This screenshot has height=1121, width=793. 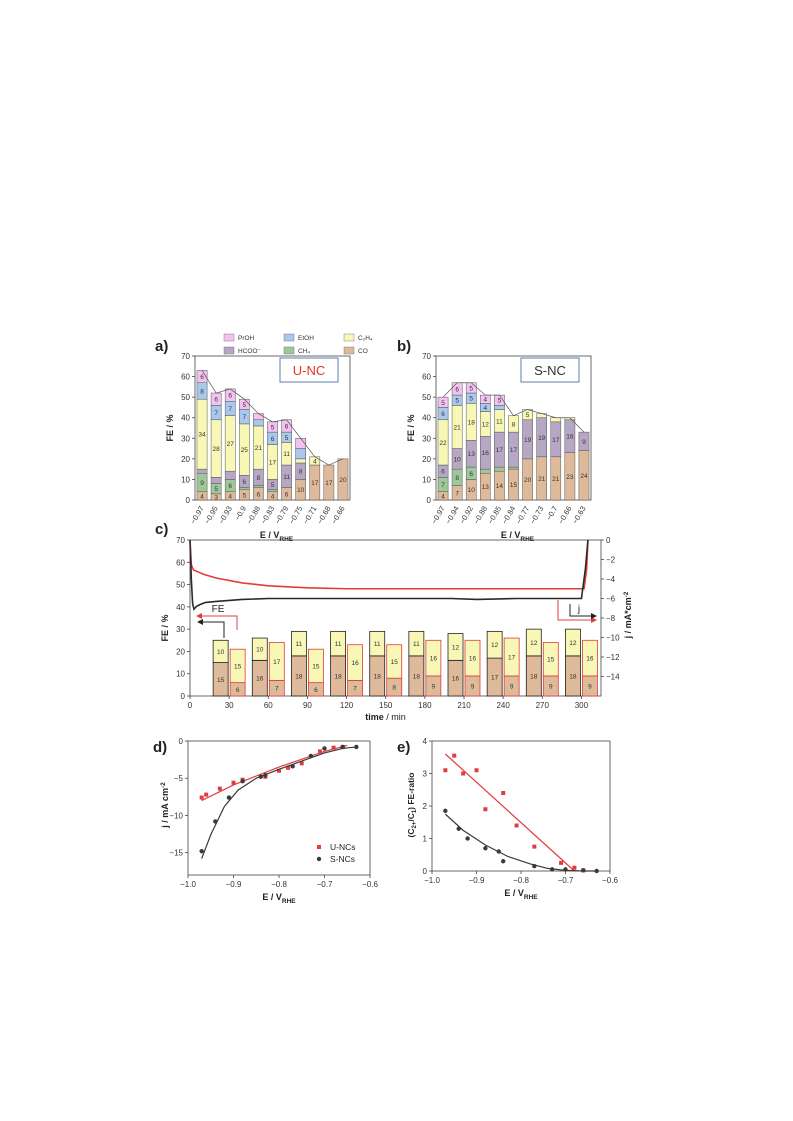 I want to click on y-axis-label: FE / %, so click(x=170, y=427).